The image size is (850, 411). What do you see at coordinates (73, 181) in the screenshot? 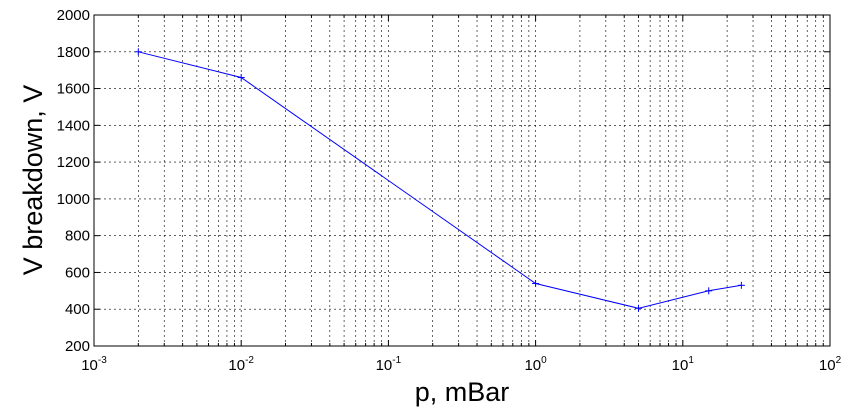
I see `y-tick-labels: 200 400 600 800 1000 1200 1400 1600 1800 2000` at bounding box center [73, 181].